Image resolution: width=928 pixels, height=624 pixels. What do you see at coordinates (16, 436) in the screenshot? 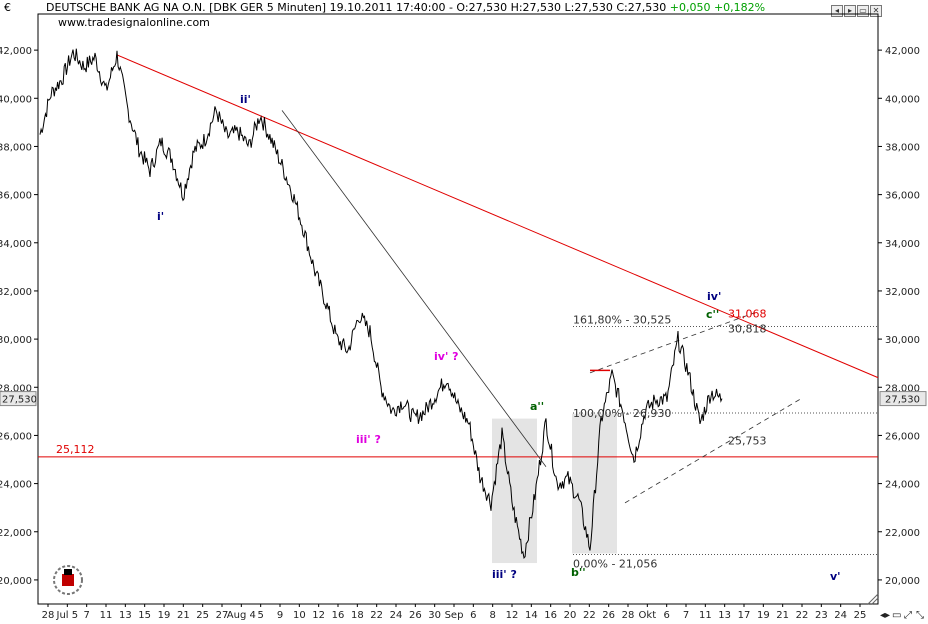
I see `y-tick-label-left: 26,000` at bounding box center [16, 436].